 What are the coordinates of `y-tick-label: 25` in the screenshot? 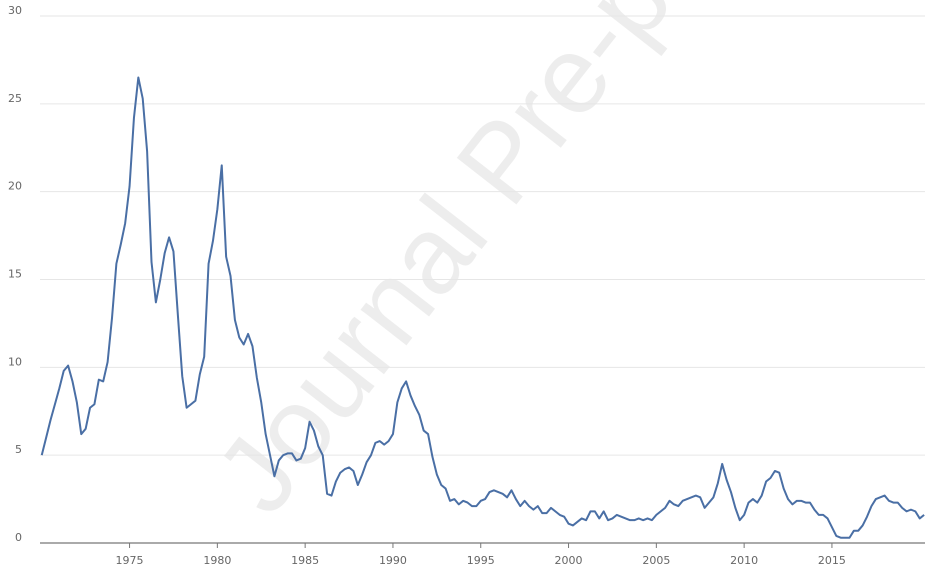 It's located at (15, 98).